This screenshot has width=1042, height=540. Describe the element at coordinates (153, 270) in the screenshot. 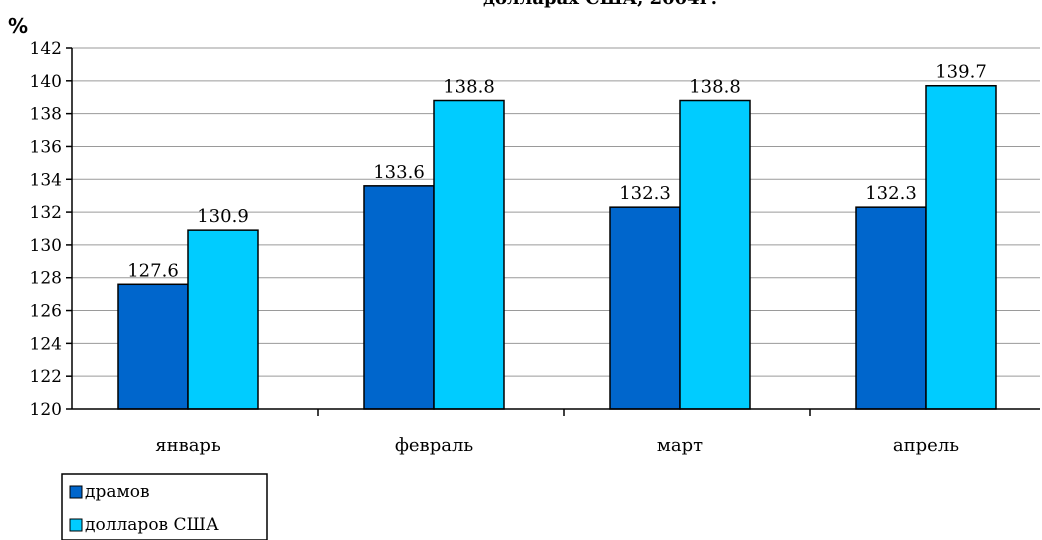

I see `data-label: 127.6` at that location.